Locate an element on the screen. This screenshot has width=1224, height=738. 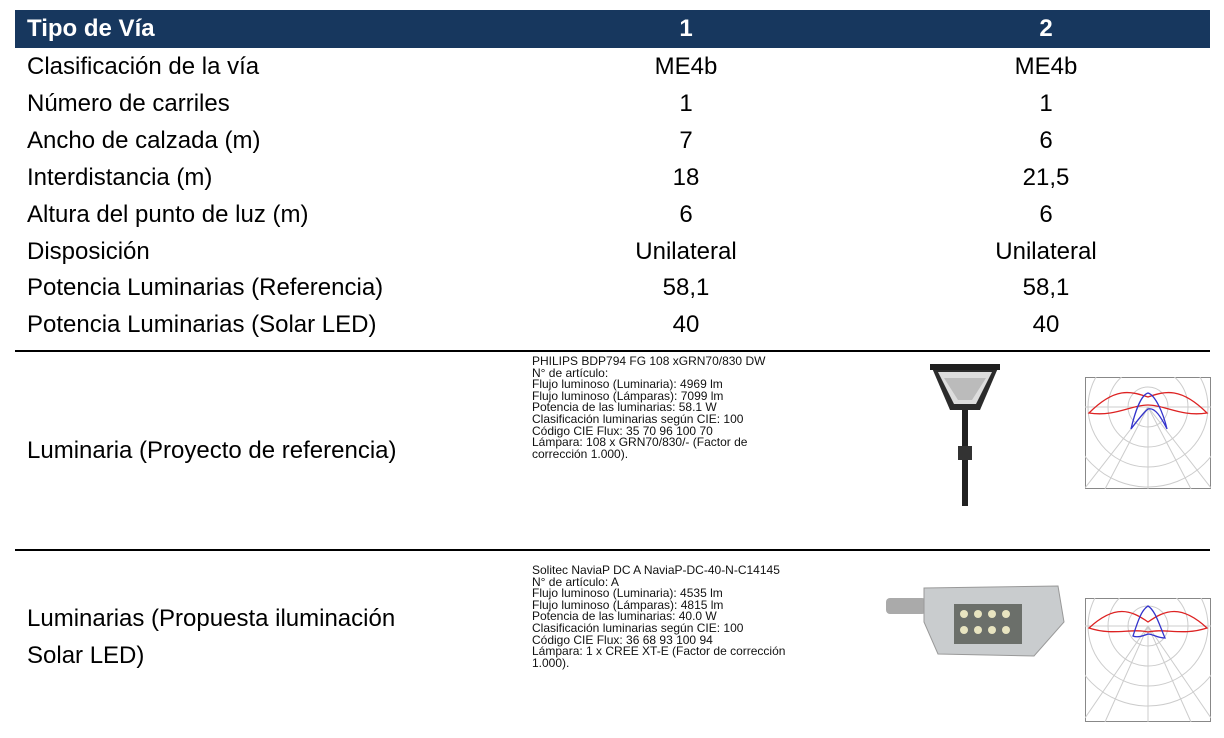
row-label: Altura del punto de luz (m) is located at coordinates (168, 214).